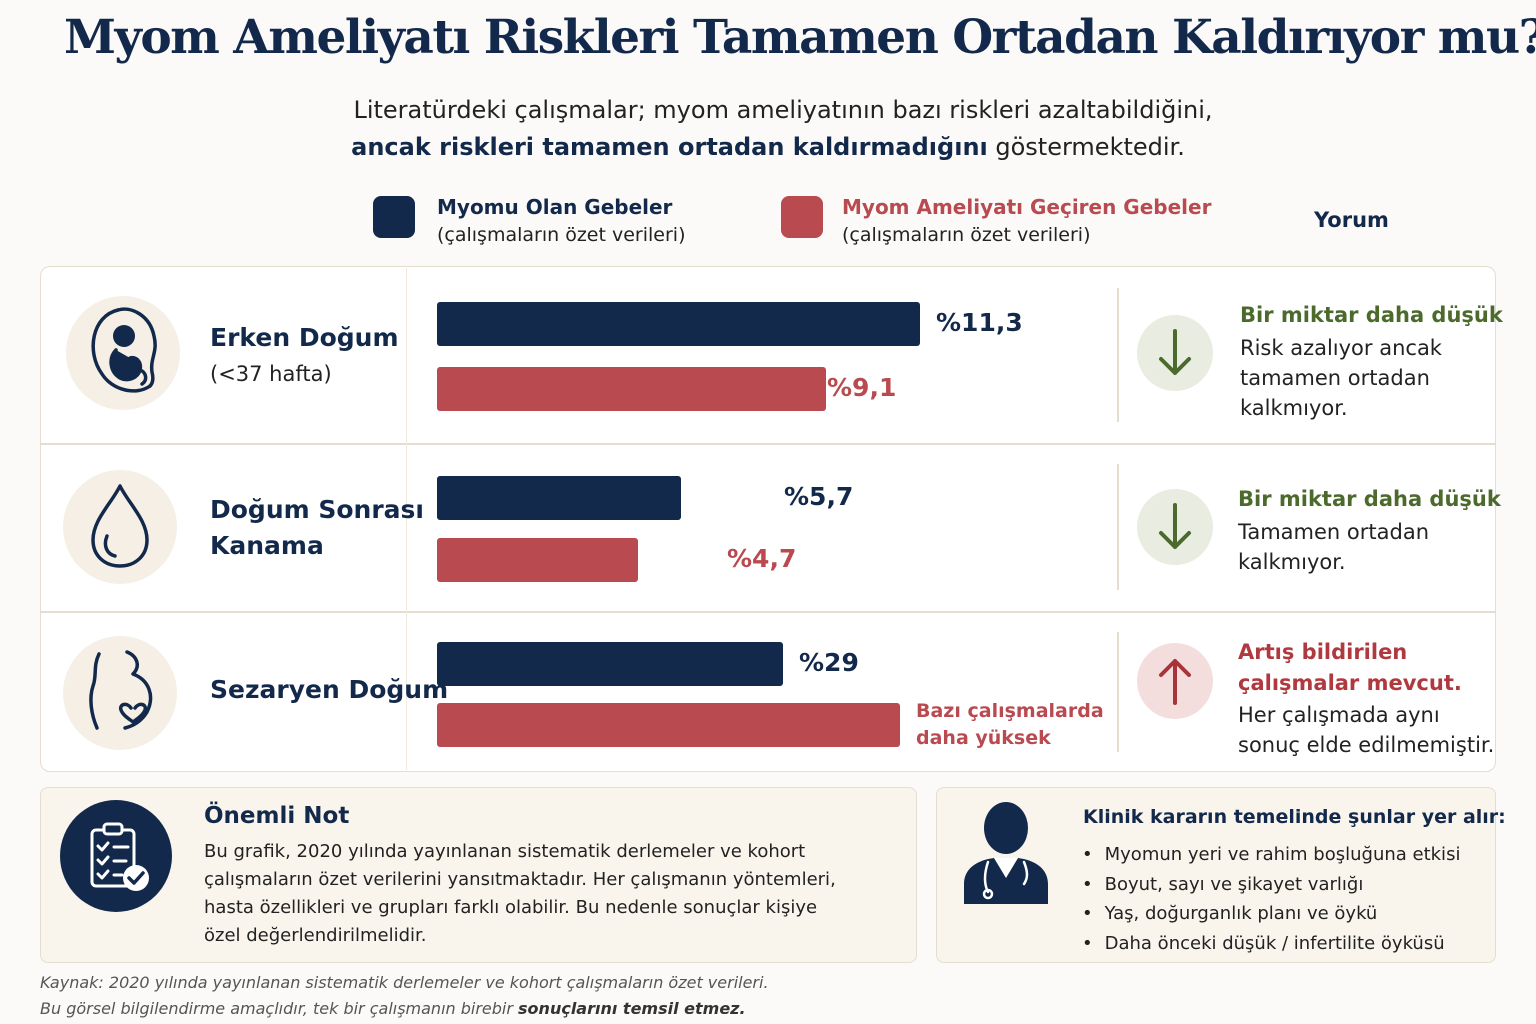 The height and width of the screenshot is (1024, 1536). What do you see at coordinates (1366, 745) in the screenshot?
I see `comment-line: sonuç elde edilmemiştir.` at bounding box center [1366, 745].